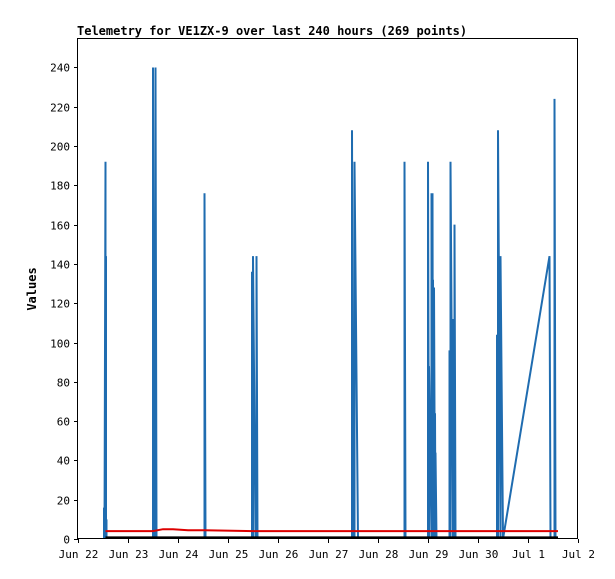  I want to click on y-tick-label: 100, so click(60, 344).